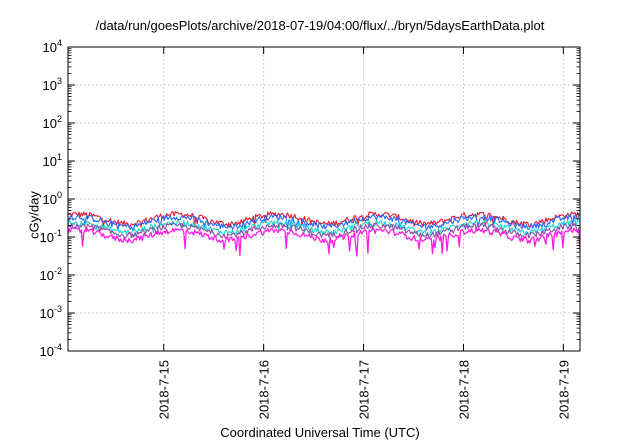 This screenshot has width=640, height=448. Describe the element at coordinates (164, 389) in the screenshot. I see `x-tick-label: 2018-7-15` at that location.